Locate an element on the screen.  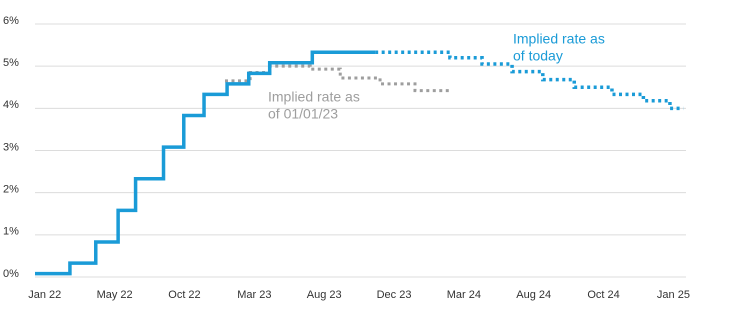
x-tick-label: Mar 24 is located at coordinates (464, 295).